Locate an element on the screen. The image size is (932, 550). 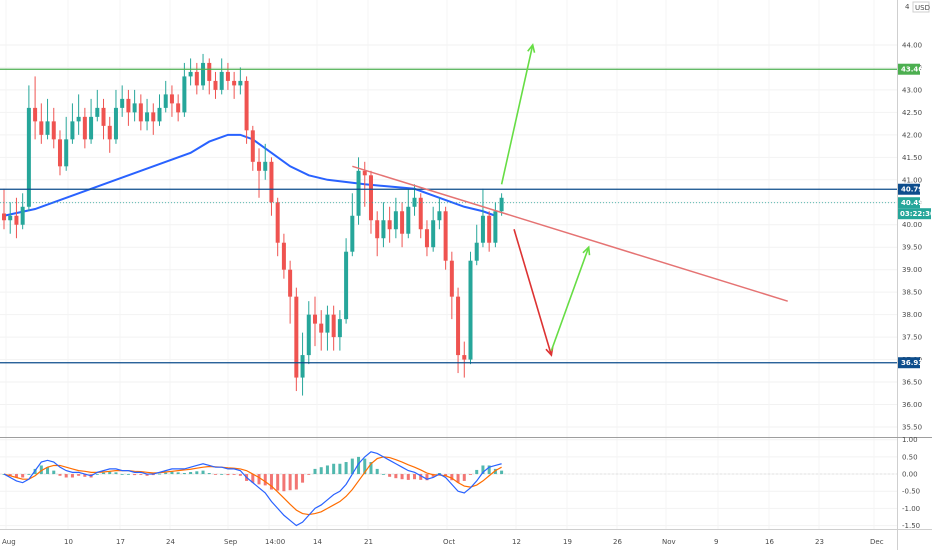
x-tick-label: 12 is located at coordinates (516, 542).